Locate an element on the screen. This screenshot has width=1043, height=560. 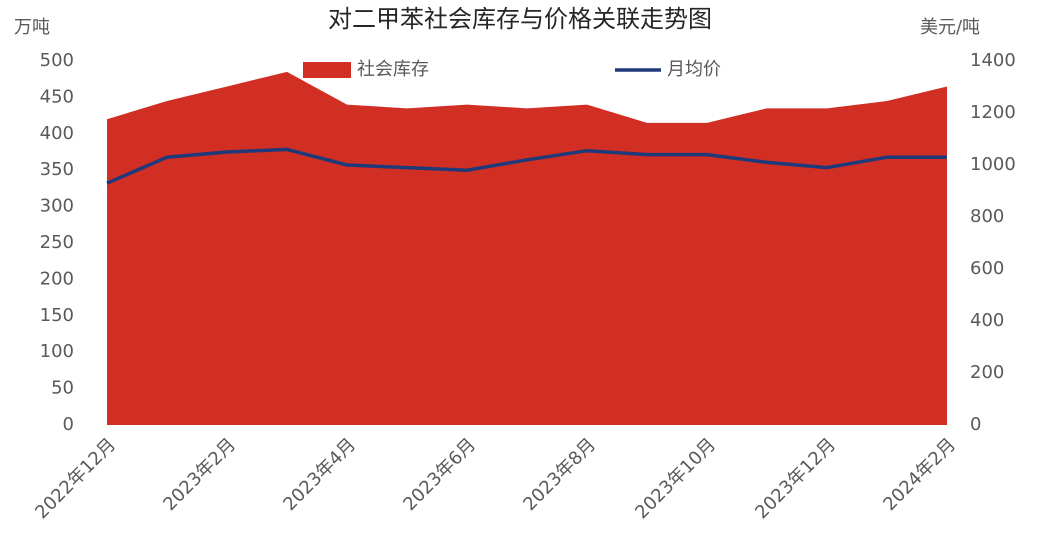
y-tick-label: 350 is located at coordinates (57, 169).